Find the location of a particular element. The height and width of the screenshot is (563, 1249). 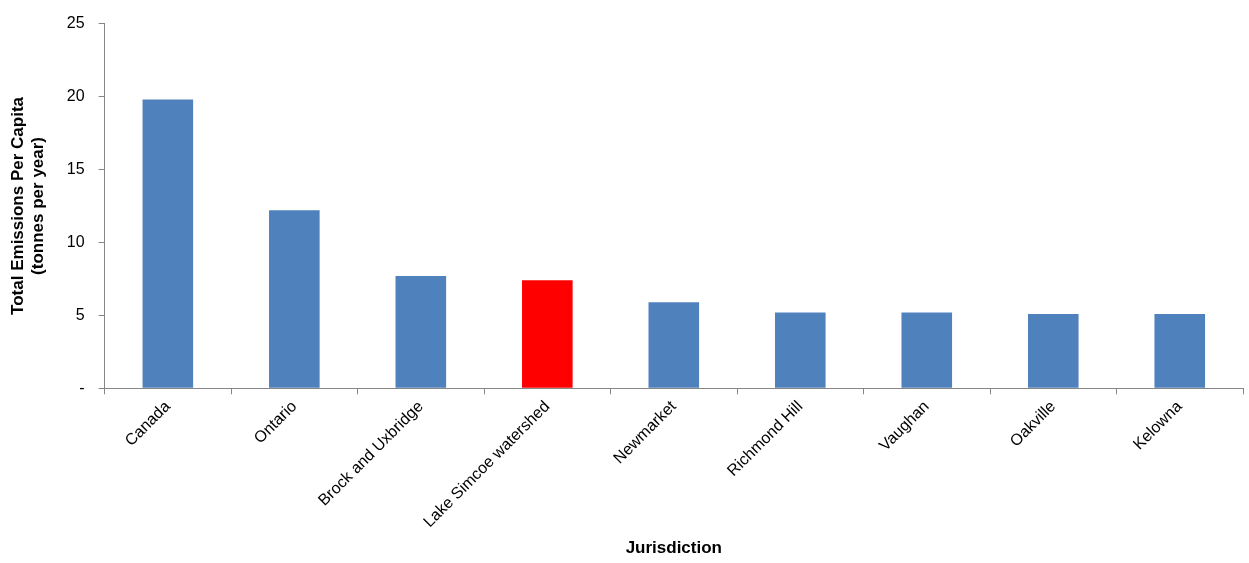

y-tick-label: 5 is located at coordinates (80, 314).